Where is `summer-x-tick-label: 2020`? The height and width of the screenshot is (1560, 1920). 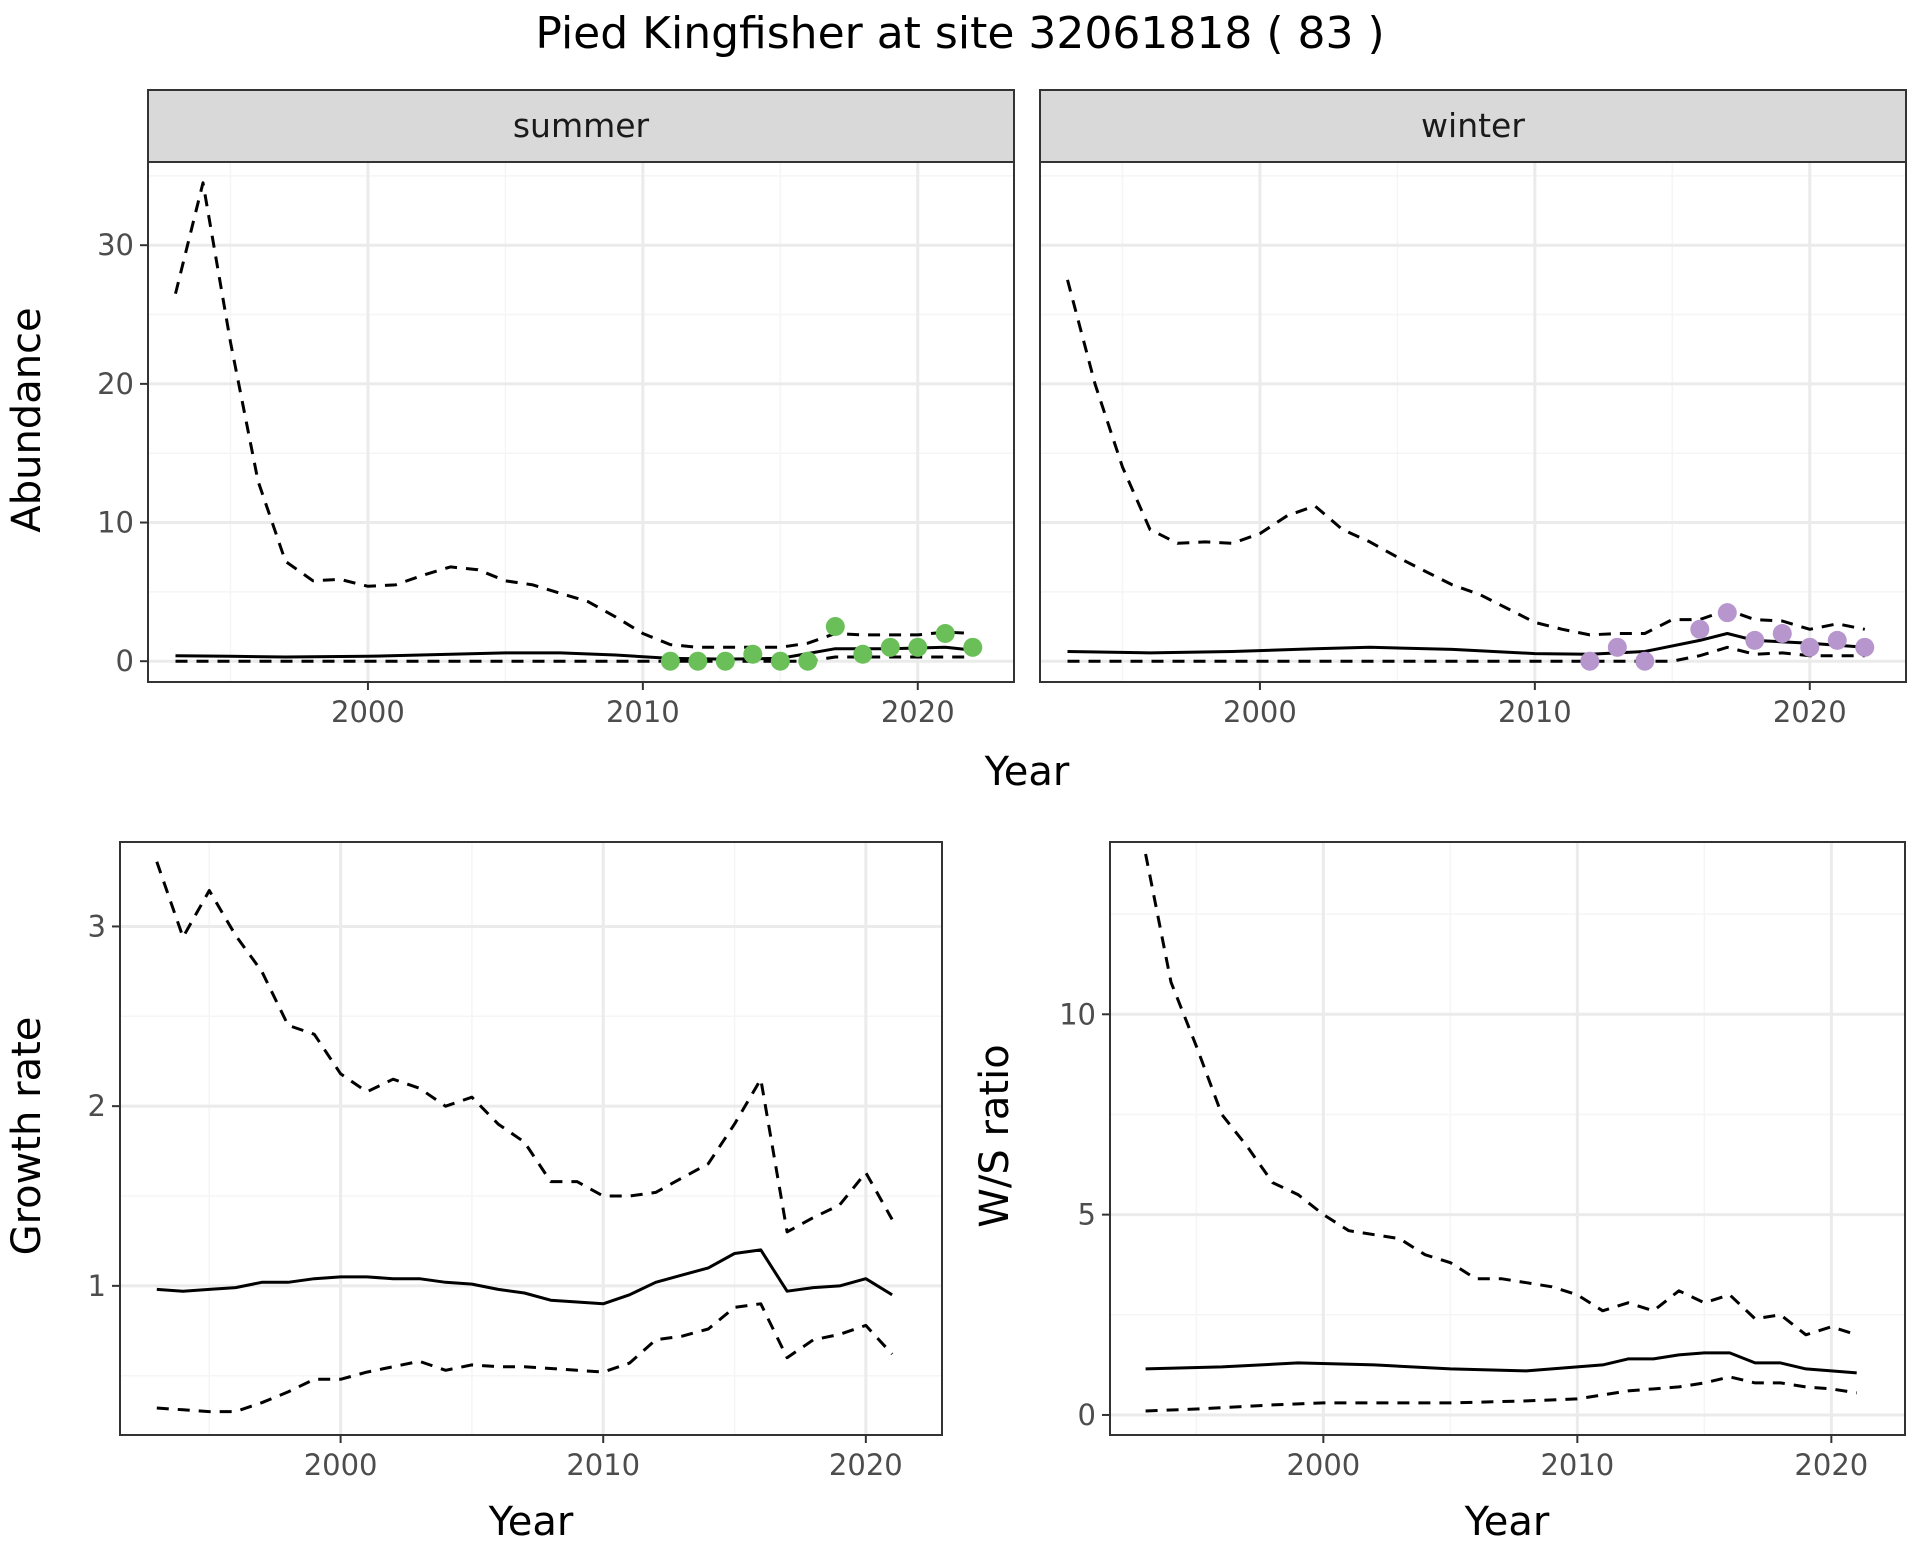
summer-x-tick-label: 2020 is located at coordinates (918, 712).